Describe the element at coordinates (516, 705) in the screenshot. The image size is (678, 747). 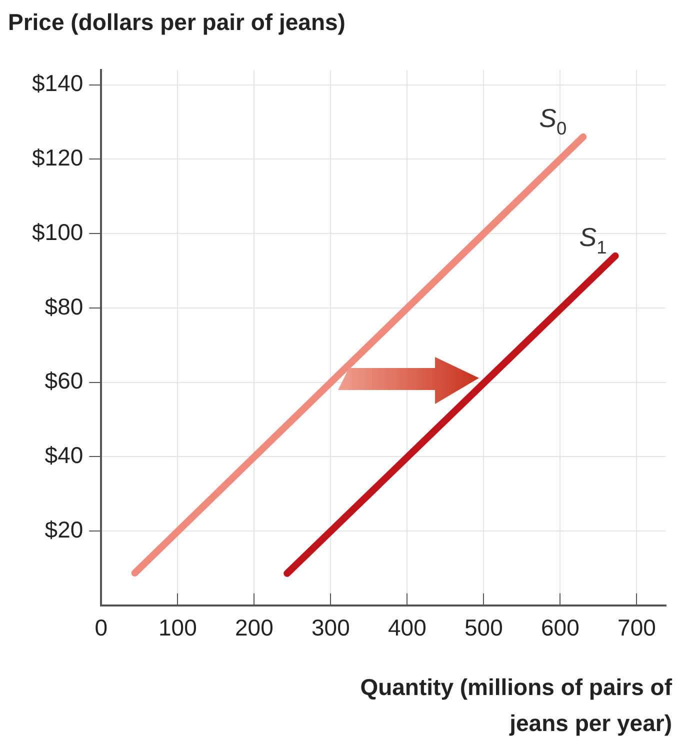
I see `x-axis-title: Quantity (millions of pairs of jeans per year)` at that location.